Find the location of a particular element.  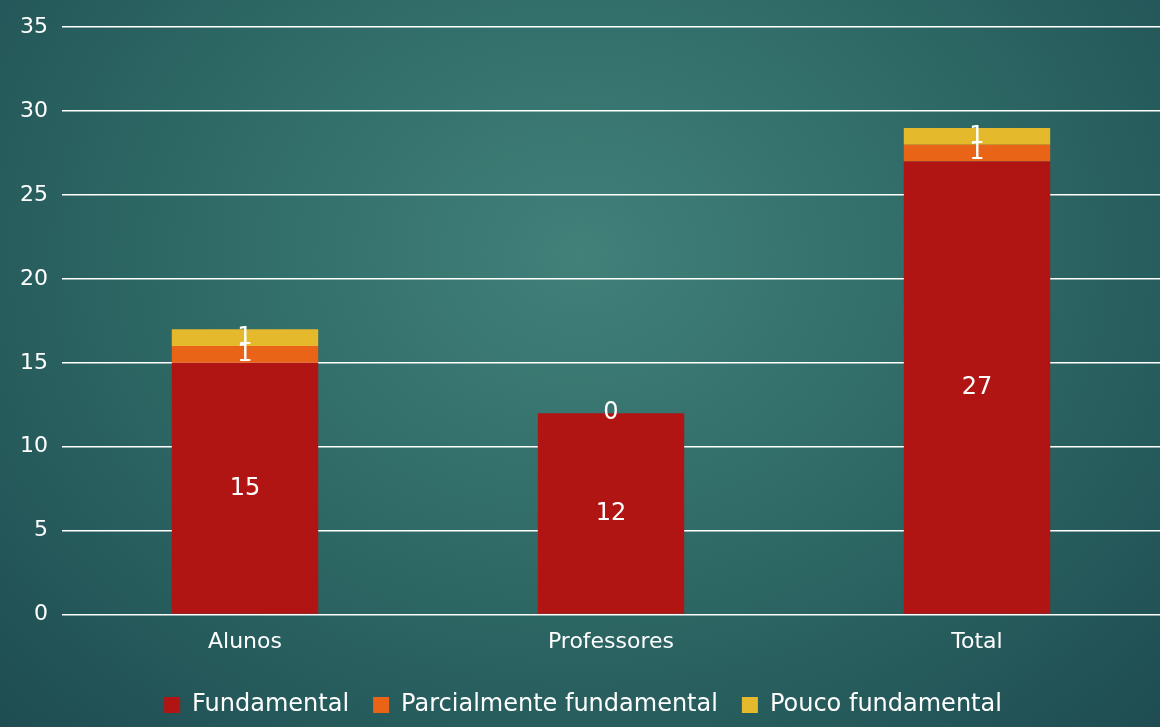

legend-label: Pouco fundamental is located at coordinates (885, 703).